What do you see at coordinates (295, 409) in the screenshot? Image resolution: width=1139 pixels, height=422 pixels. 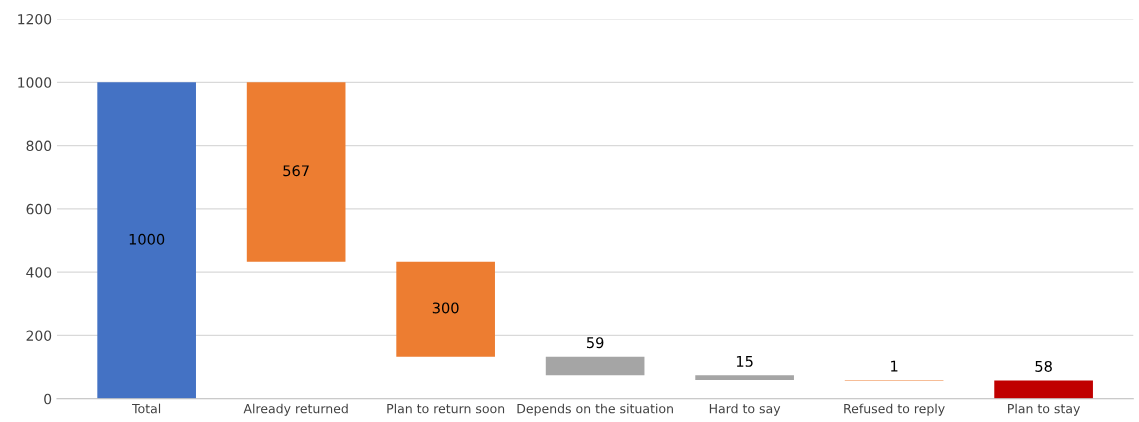 I see `x-tick-label: Already returned` at bounding box center [295, 409].